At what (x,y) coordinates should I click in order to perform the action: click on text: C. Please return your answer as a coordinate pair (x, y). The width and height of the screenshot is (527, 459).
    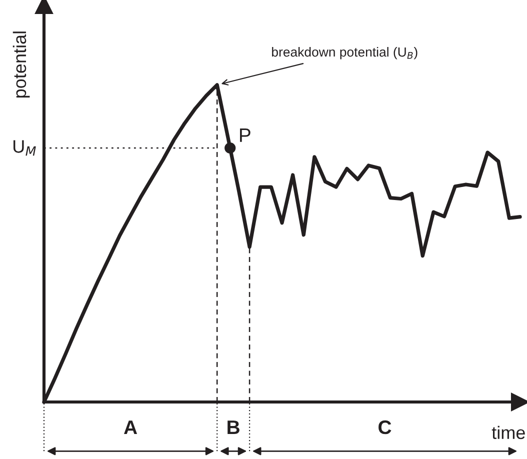
    Looking at the image, I should click on (385, 427).